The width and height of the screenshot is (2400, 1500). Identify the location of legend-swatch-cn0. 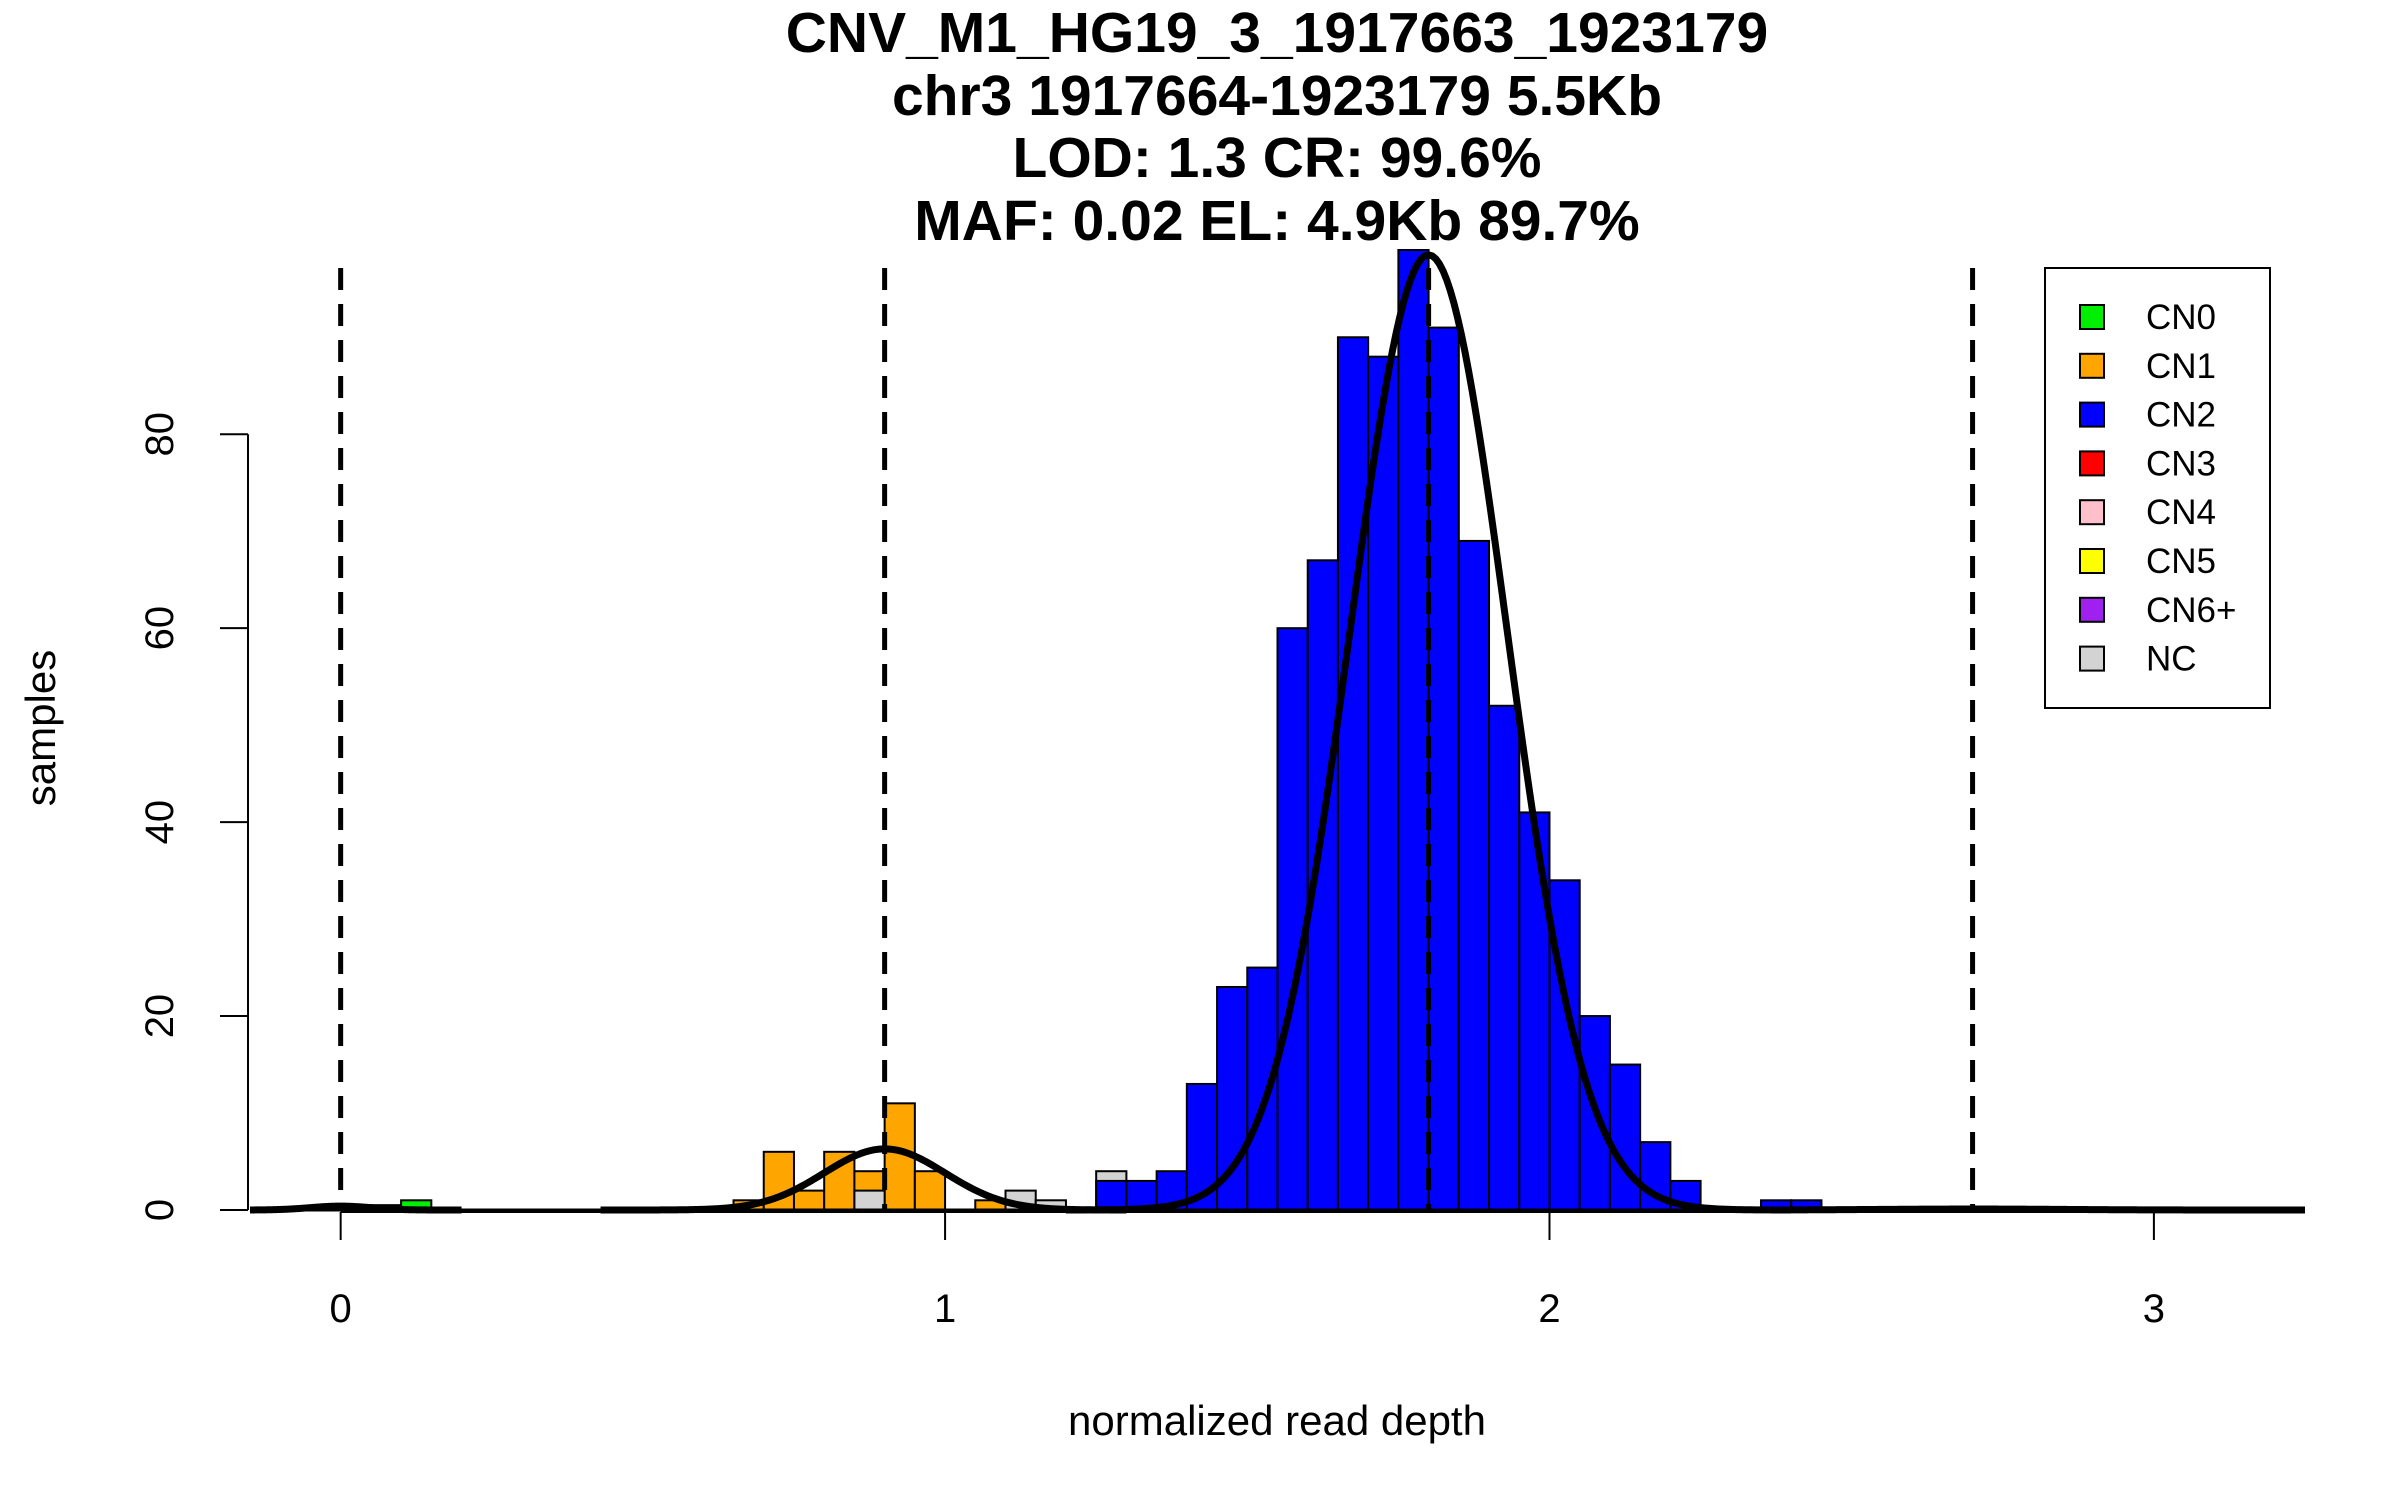
(2092, 317).